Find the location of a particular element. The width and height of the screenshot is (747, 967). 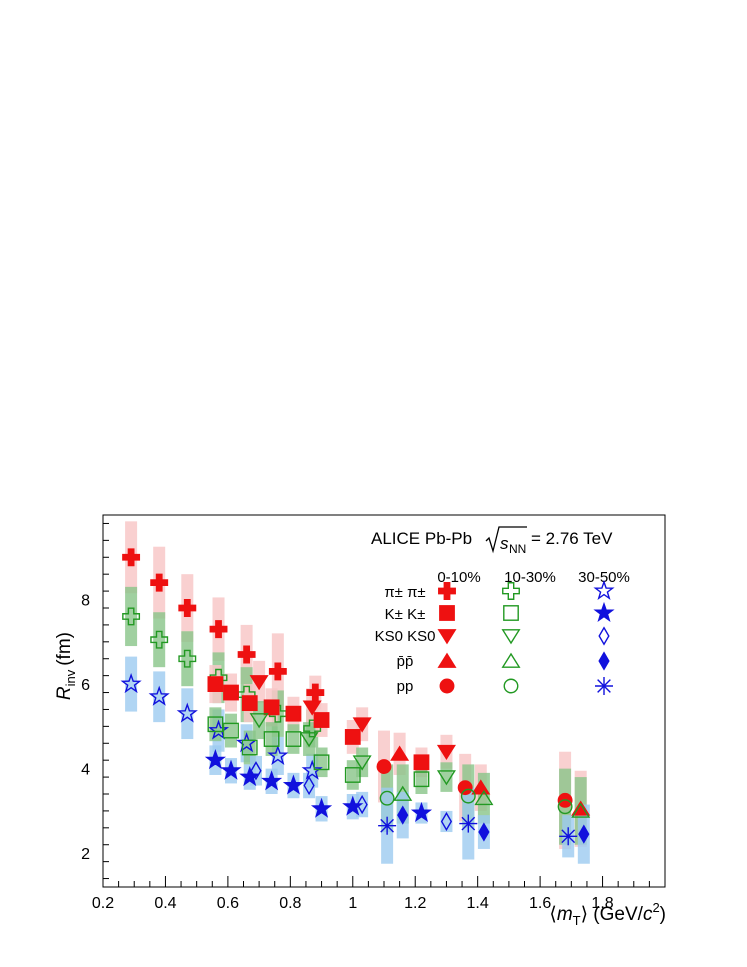

x-axis-title: ⟨mT⟩ (GeV/c2) is located at coordinates (607, 914).